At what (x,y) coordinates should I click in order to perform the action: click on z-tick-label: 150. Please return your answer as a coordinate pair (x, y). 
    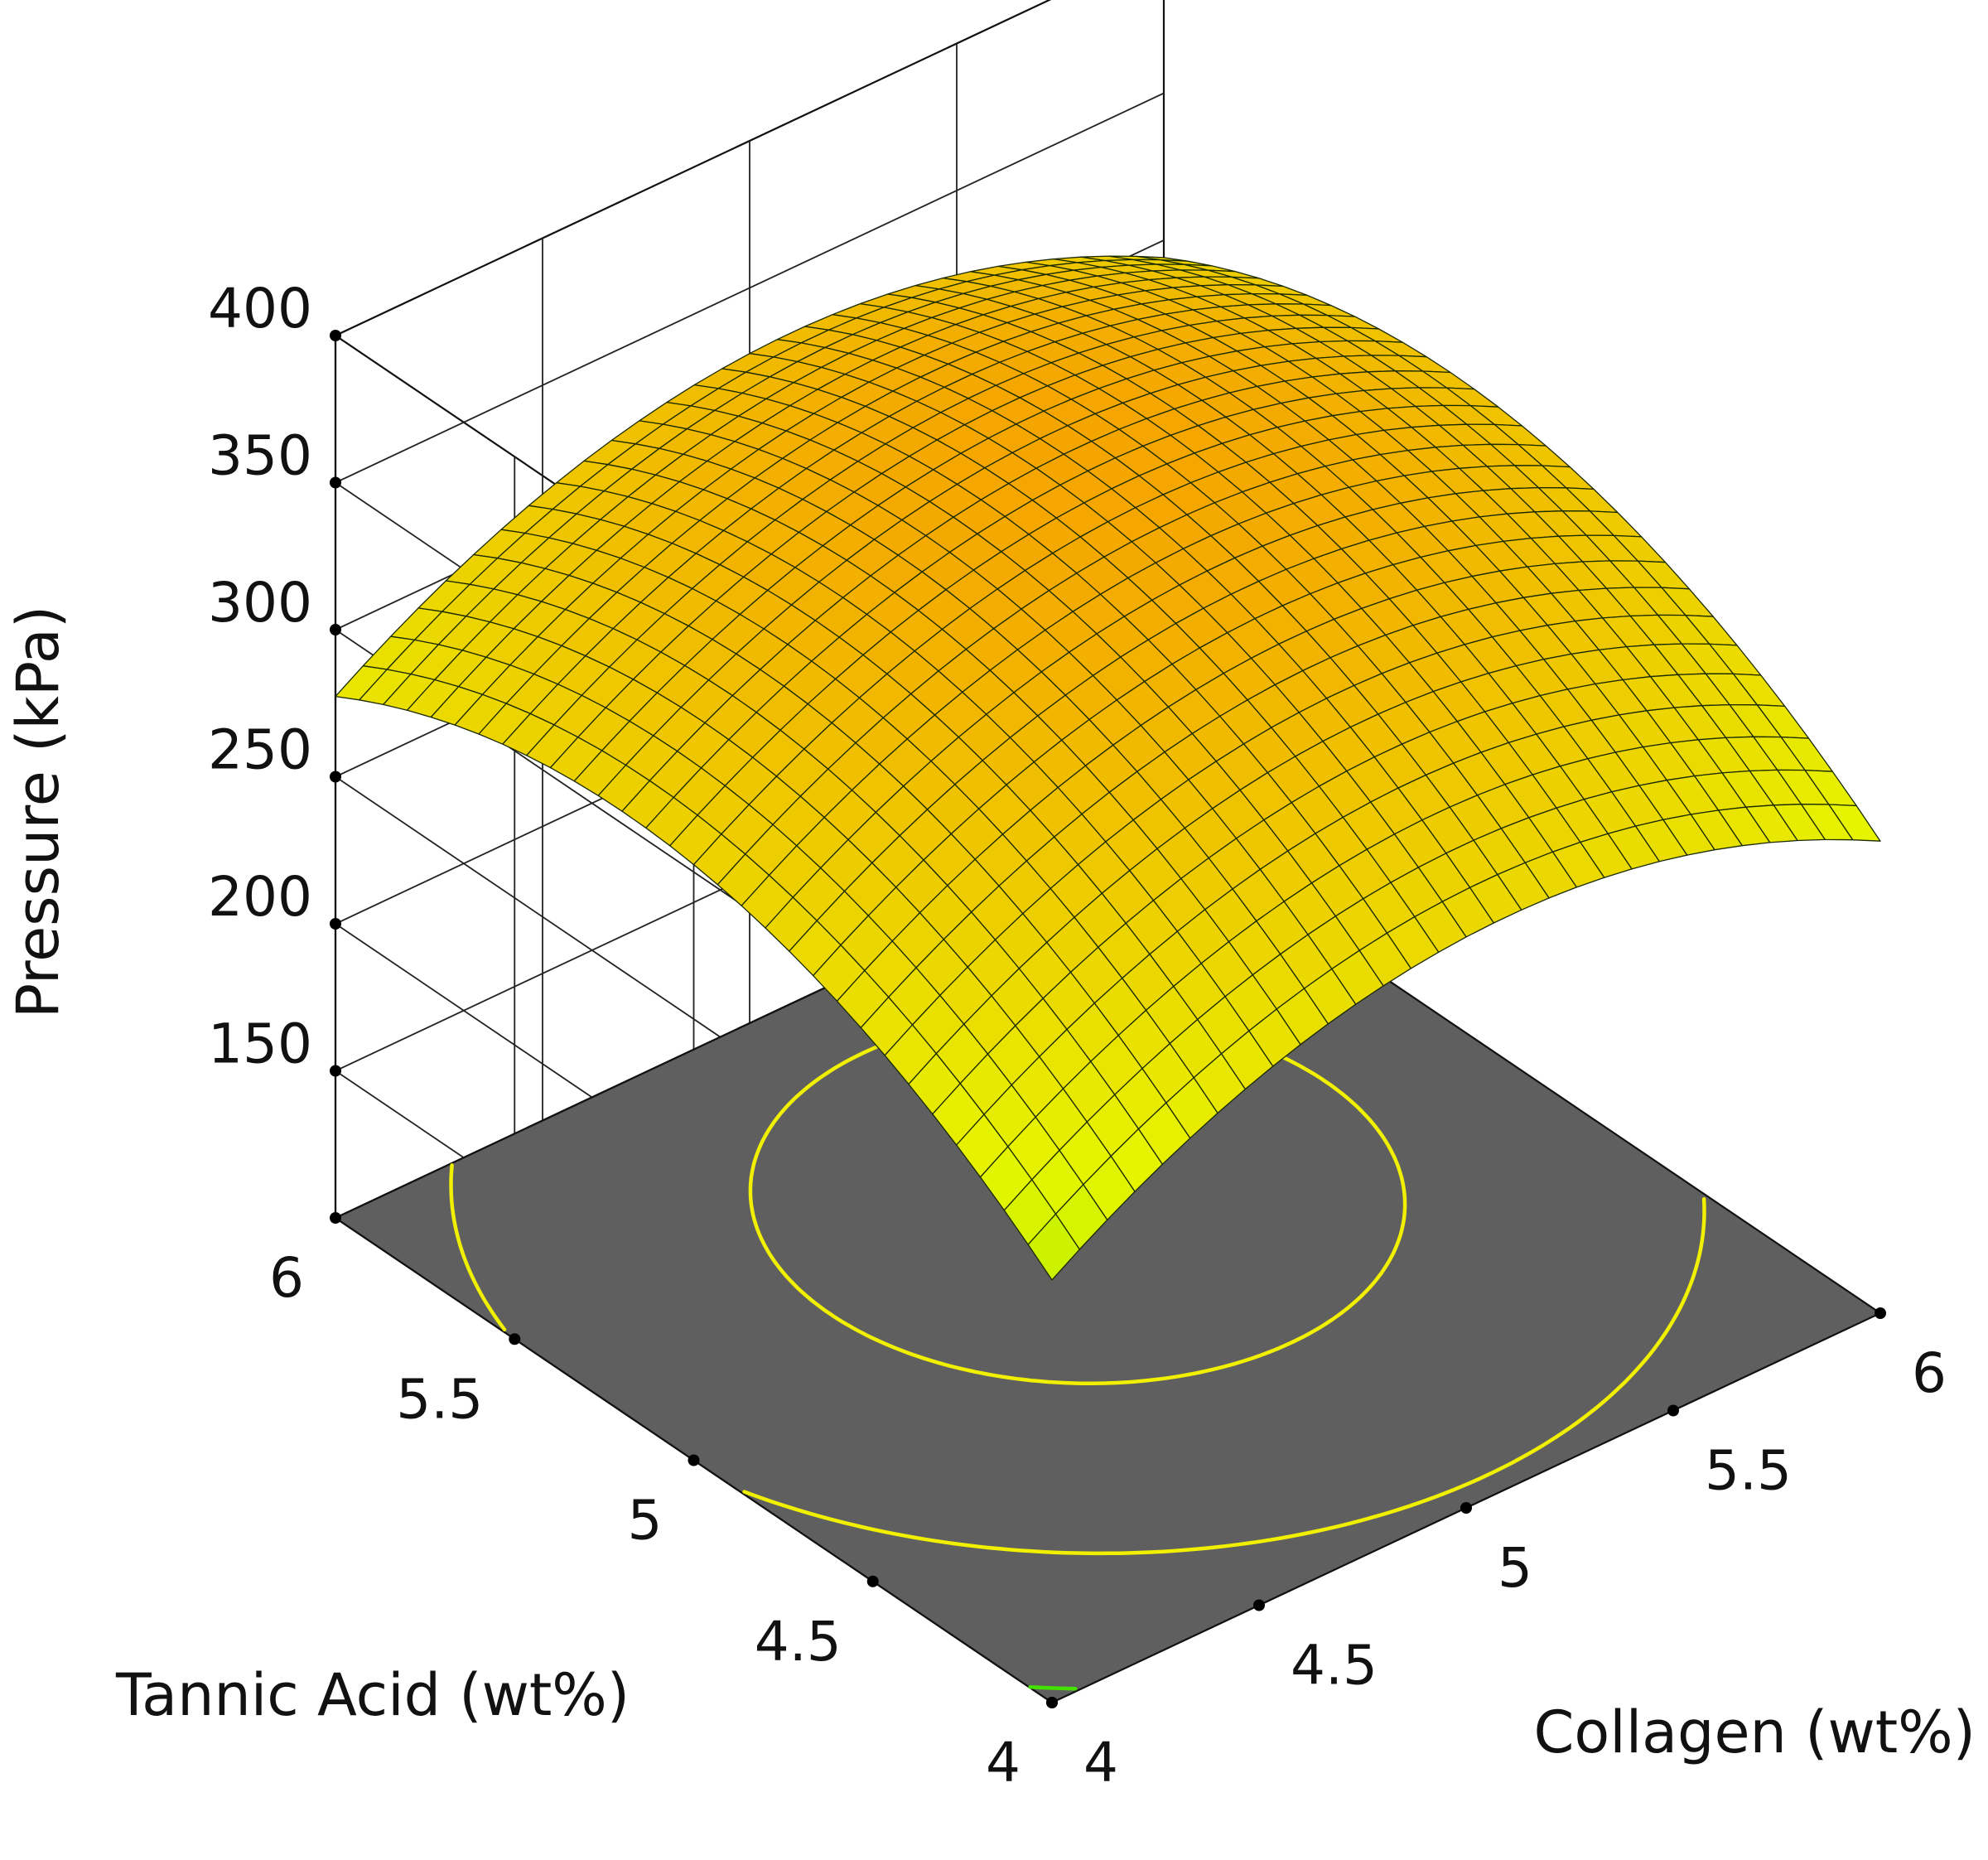
    Looking at the image, I should click on (260, 1044).